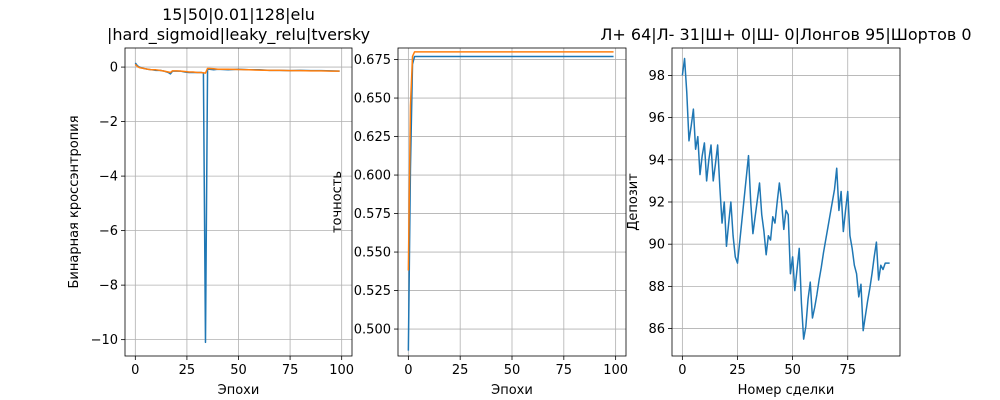 This screenshot has height=400, width=1000. I want to click on y-tick-label: 0.600, so click(372, 176).